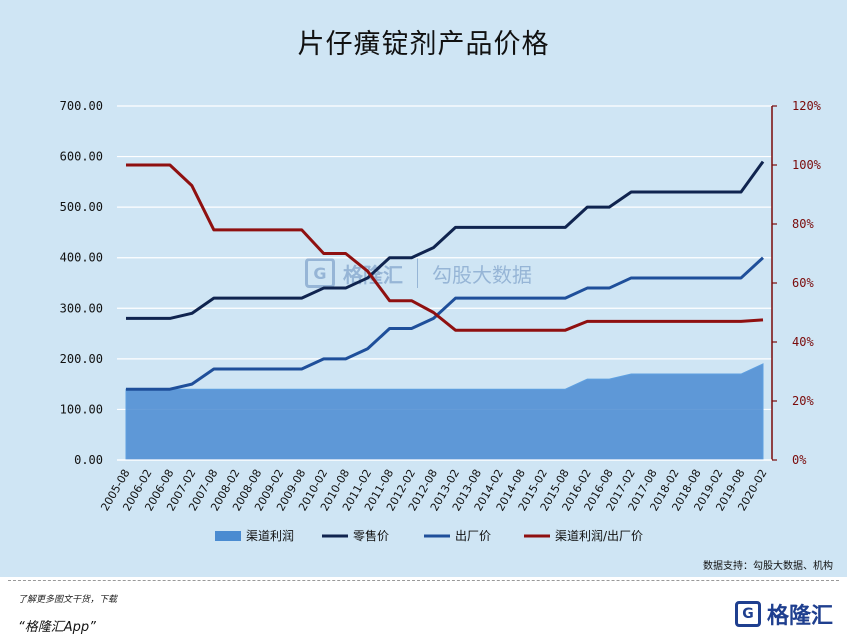 This screenshot has height=640, width=847. What do you see at coordinates (799, 460) in the screenshot?
I see `y-right-tick-label: 0%` at bounding box center [799, 460].